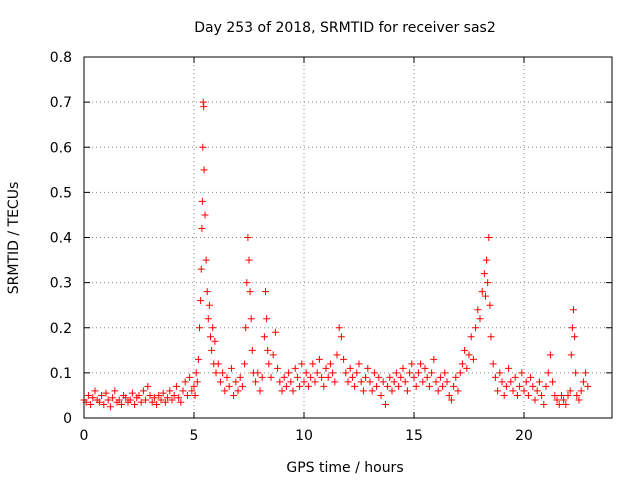 The width and height of the screenshot is (640, 480). What do you see at coordinates (61, 148) in the screenshot?
I see `y-tick-label: 0.6` at bounding box center [61, 148].